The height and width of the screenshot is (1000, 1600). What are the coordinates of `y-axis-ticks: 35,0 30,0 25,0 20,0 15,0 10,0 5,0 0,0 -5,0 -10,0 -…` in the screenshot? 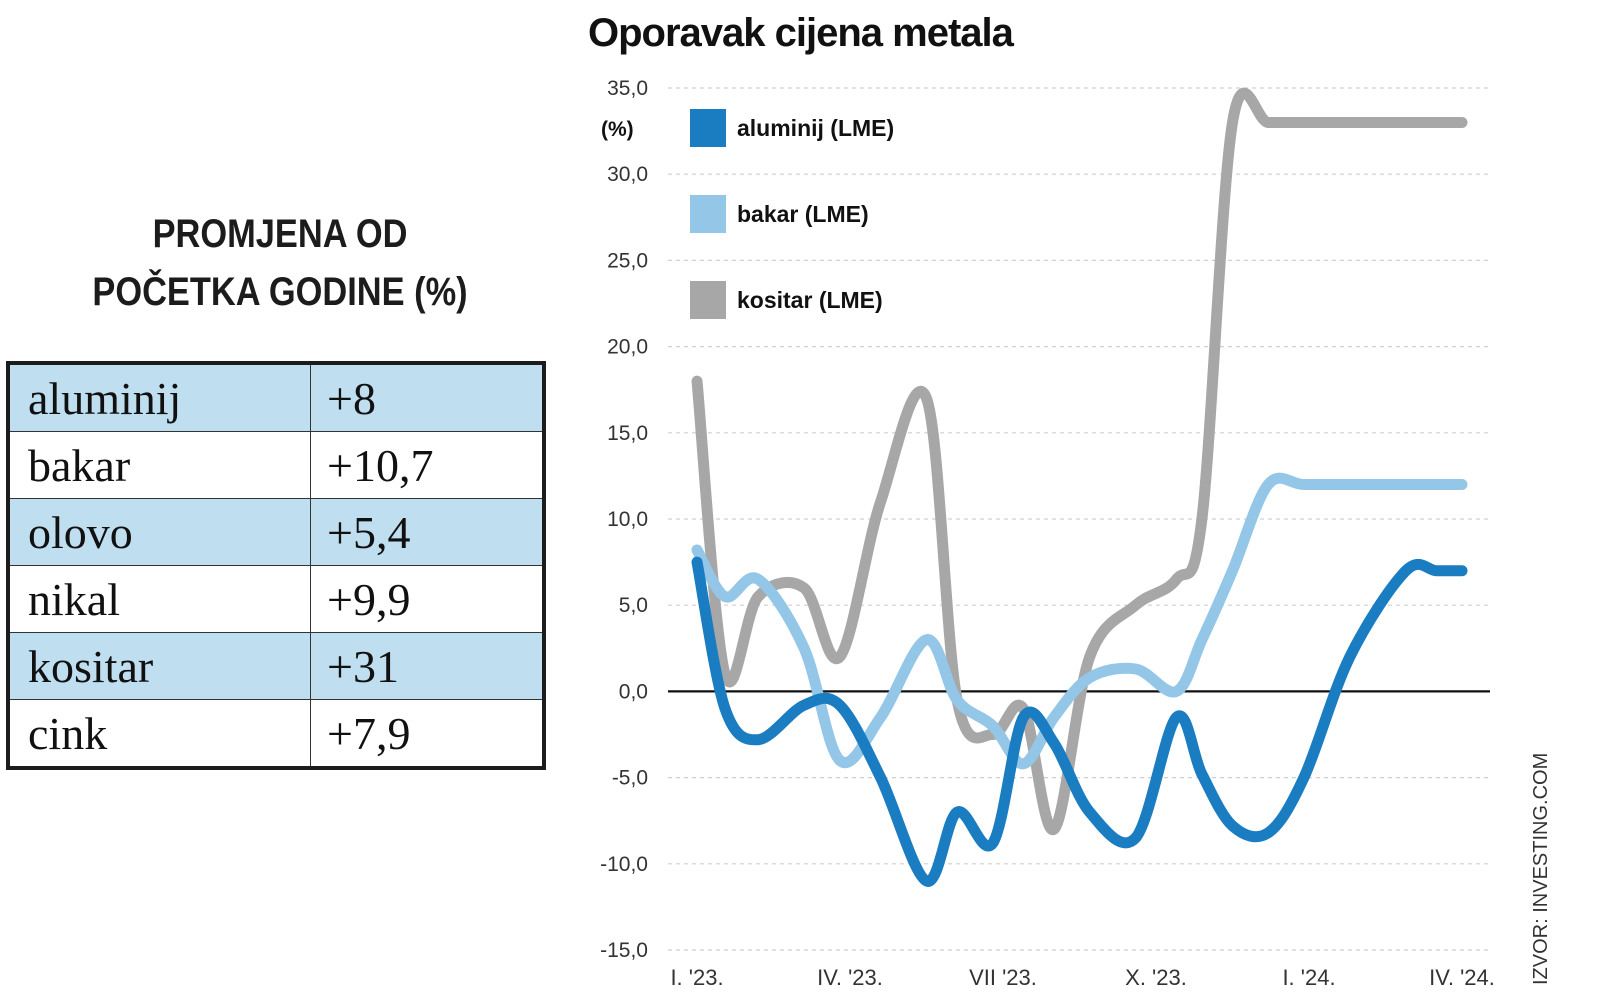 It's located at (624, 519).